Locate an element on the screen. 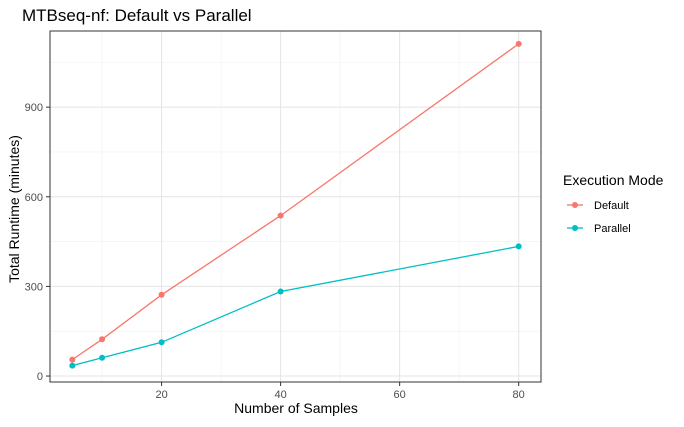 This screenshot has height=427, width=684. legend-label-default: Default is located at coordinates (611, 206).